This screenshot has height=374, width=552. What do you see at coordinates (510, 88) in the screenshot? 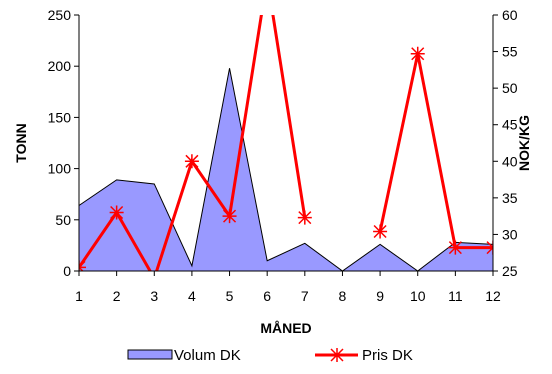
I see `y-right-tick-label: 50` at bounding box center [510, 88].